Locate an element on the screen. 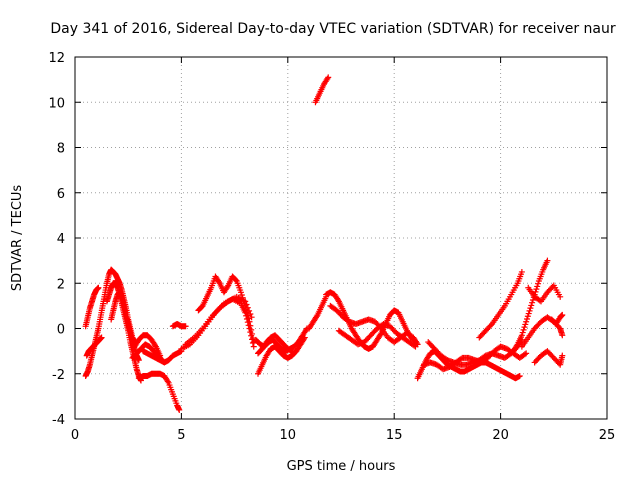  x-tick-label: 0 is located at coordinates (75, 435).